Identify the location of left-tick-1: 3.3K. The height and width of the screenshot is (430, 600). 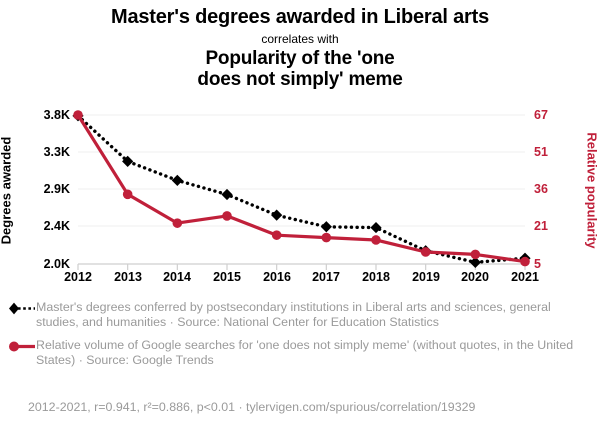
(56, 152).